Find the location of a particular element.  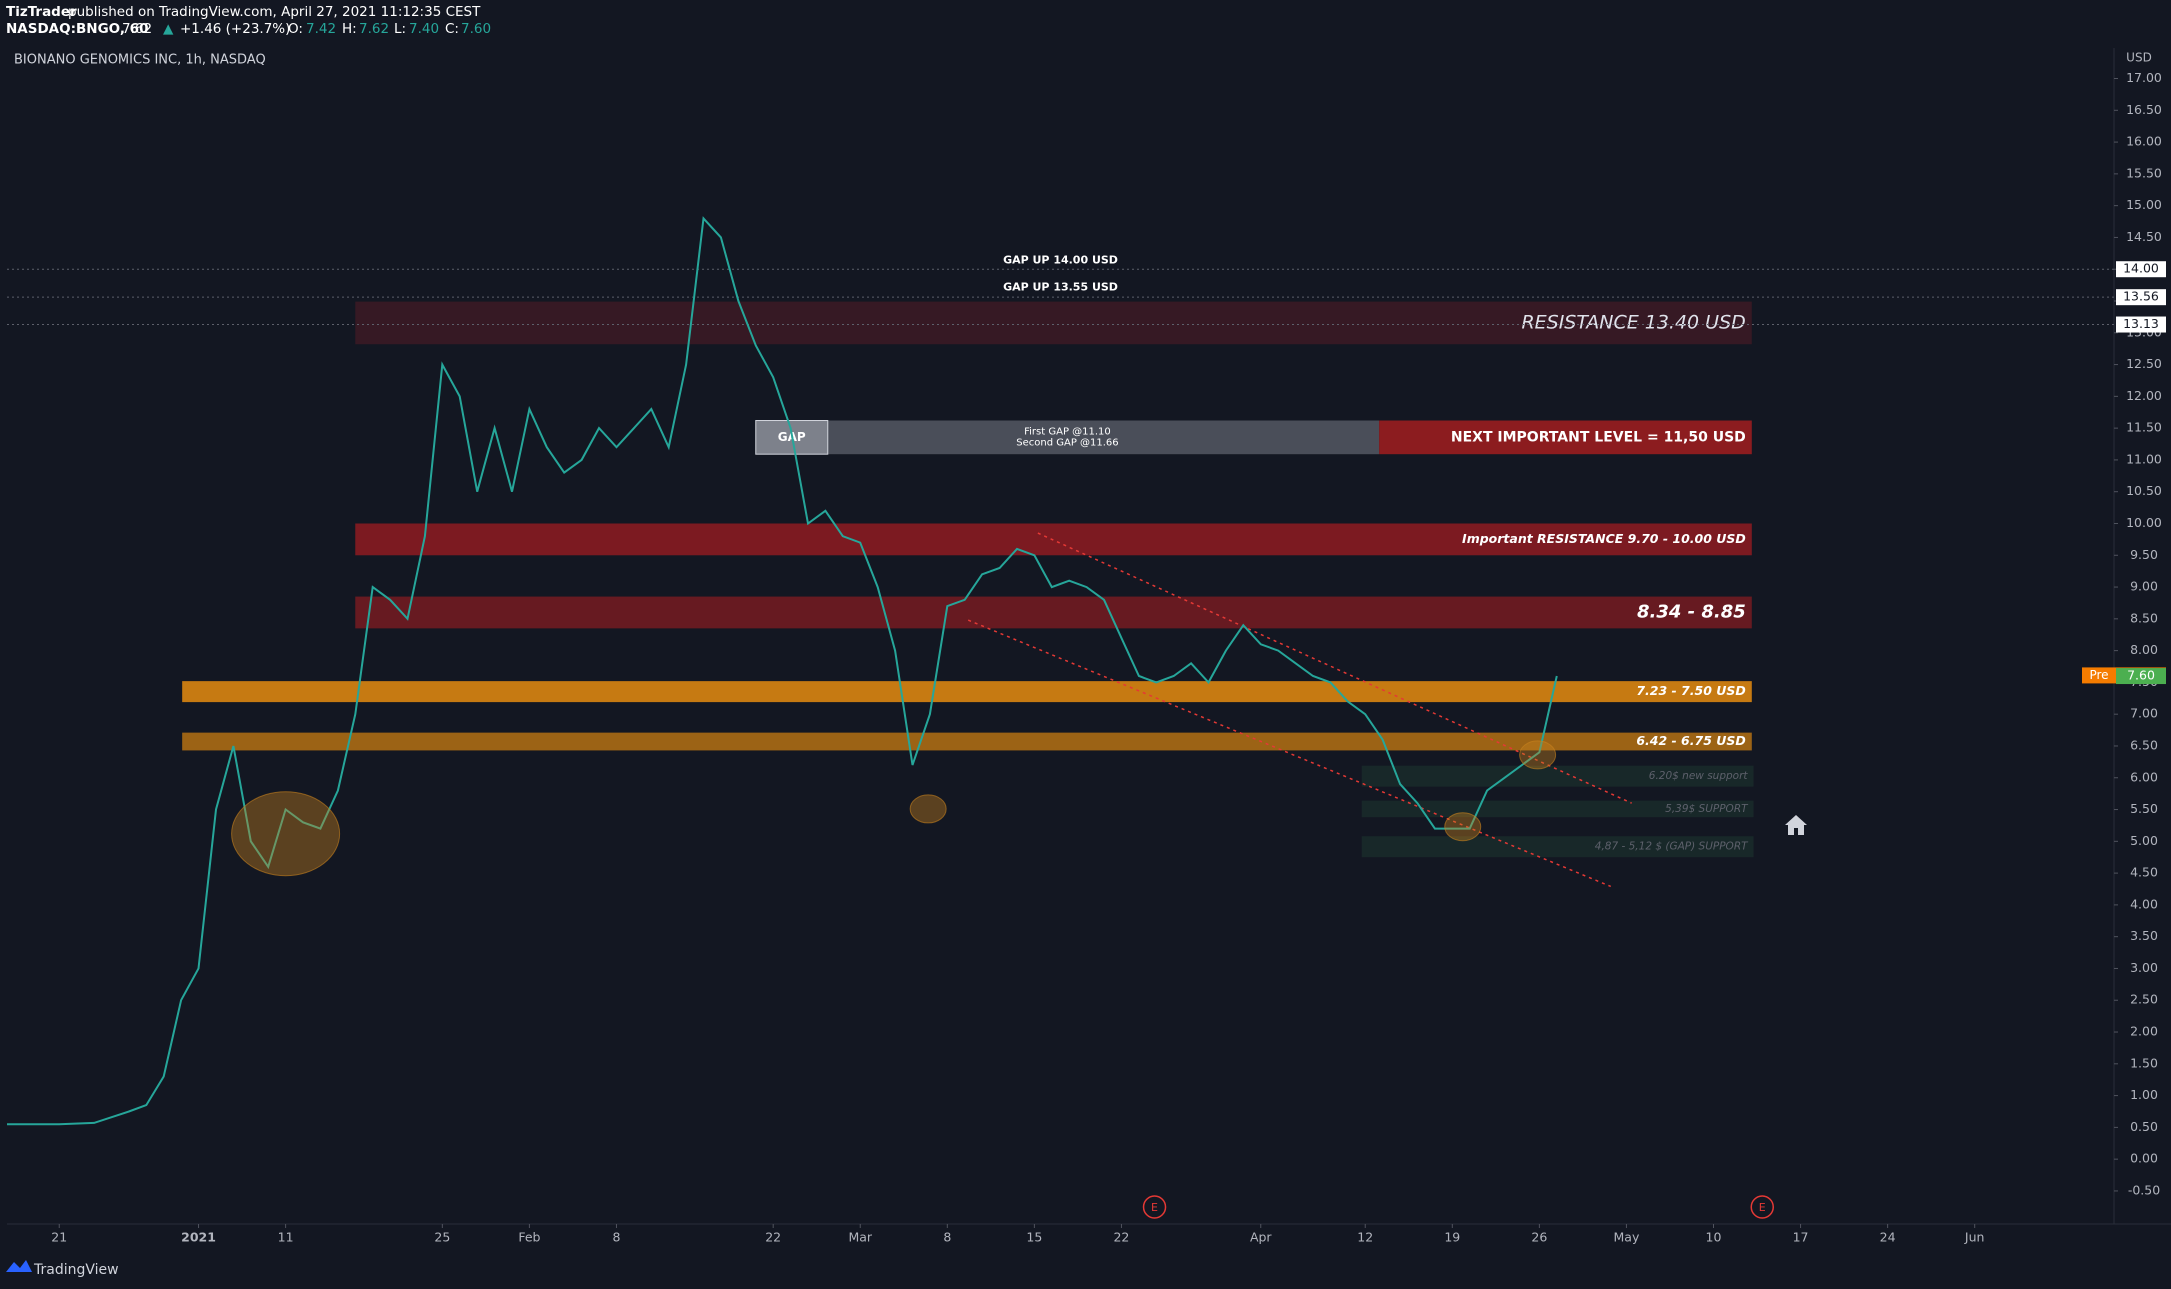

zone-label: 6.42 - 6.75 USD is located at coordinates (1690, 740).